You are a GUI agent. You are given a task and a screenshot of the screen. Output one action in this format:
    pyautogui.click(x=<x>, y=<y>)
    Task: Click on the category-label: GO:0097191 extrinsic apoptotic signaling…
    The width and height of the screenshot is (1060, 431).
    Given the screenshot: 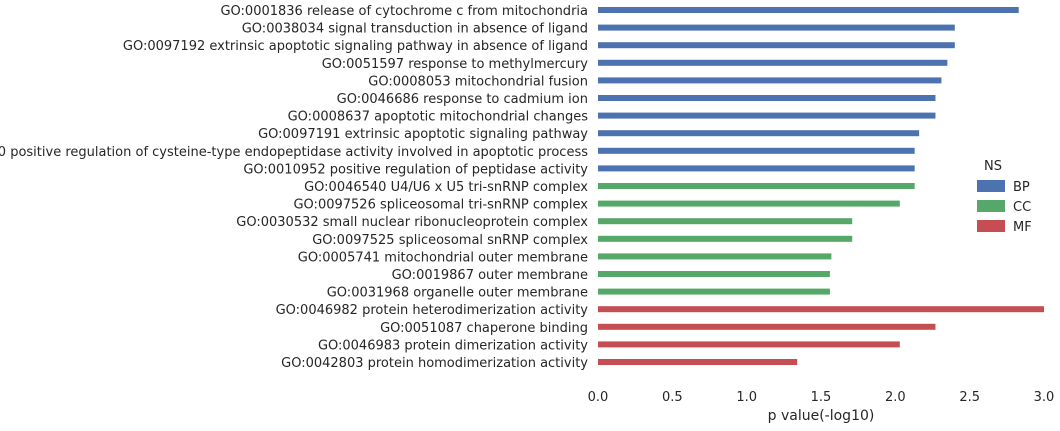 What is the action you would take?
    pyautogui.click(x=423, y=134)
    